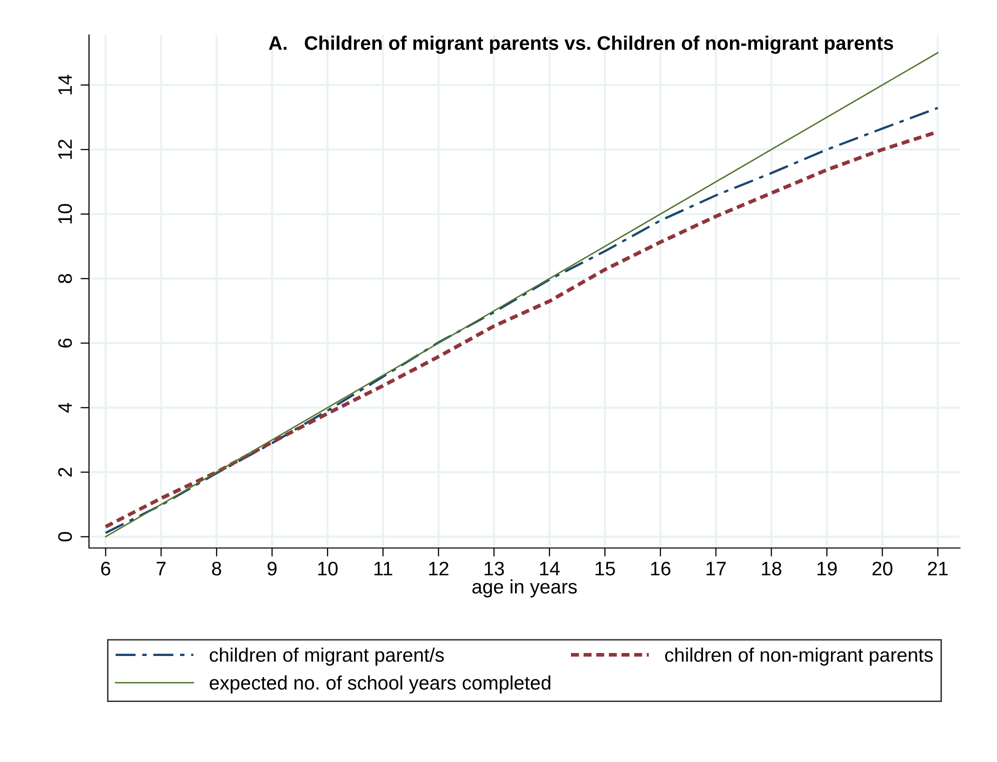 The width and height of the screenshot is (997, 762). Describe the element at coordinates (383, 569) in the screenshot. I see `x-tick-label: 11` at that location.